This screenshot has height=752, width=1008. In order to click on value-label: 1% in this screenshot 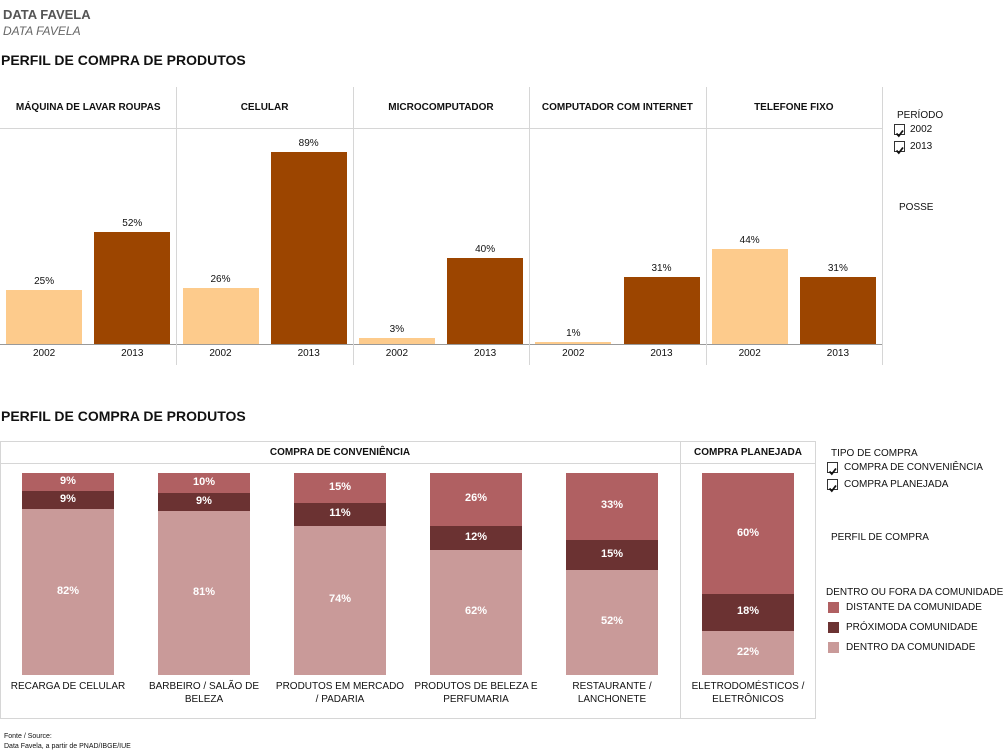, I will do `click(573, 333)`.